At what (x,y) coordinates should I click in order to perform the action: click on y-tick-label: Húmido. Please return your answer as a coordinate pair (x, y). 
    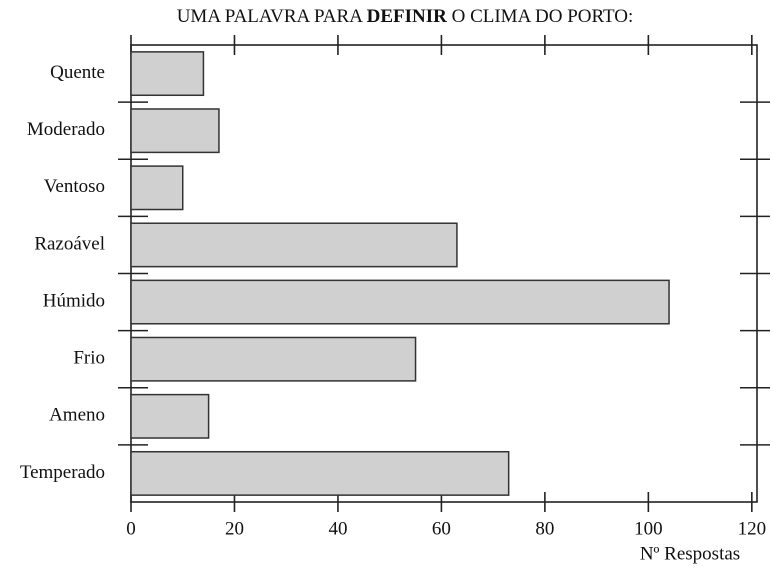
    Looking at the image, I should click on (74, 300).